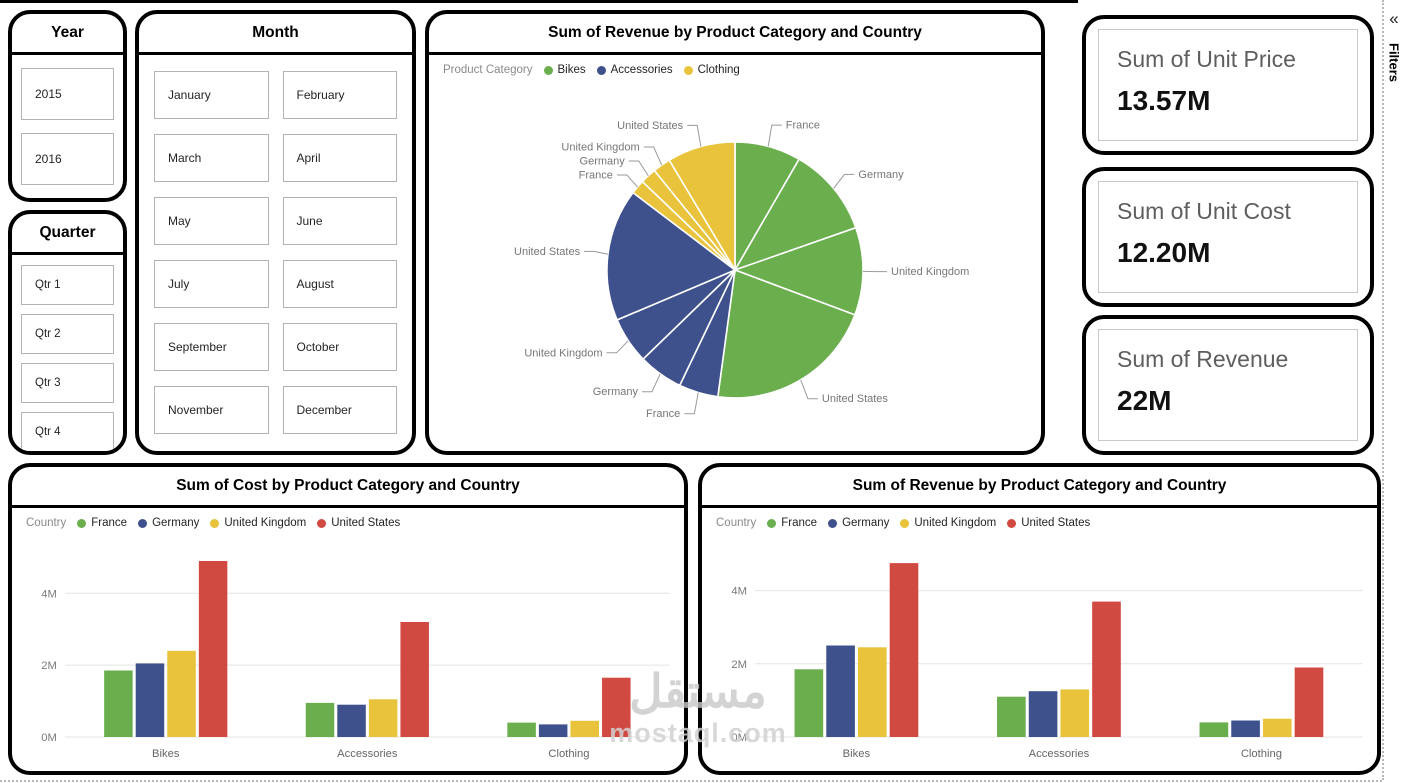 The height and width of the screenshot is (783, 1404). Describe the element at coordinates (67, 234) in the screenshot. I see `quarter-slicer-title: Quarter` at that location.